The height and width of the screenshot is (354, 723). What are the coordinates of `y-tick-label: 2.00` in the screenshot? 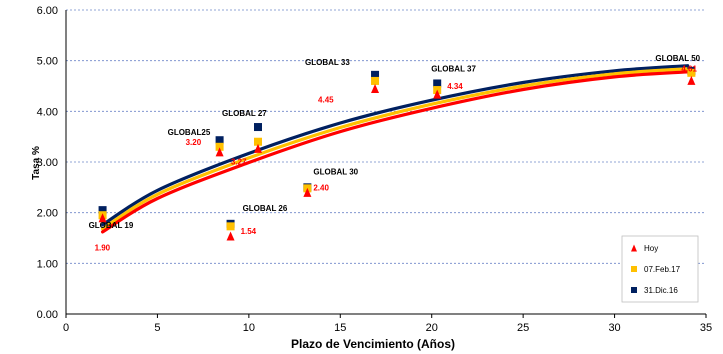 It's located at (47, 214).